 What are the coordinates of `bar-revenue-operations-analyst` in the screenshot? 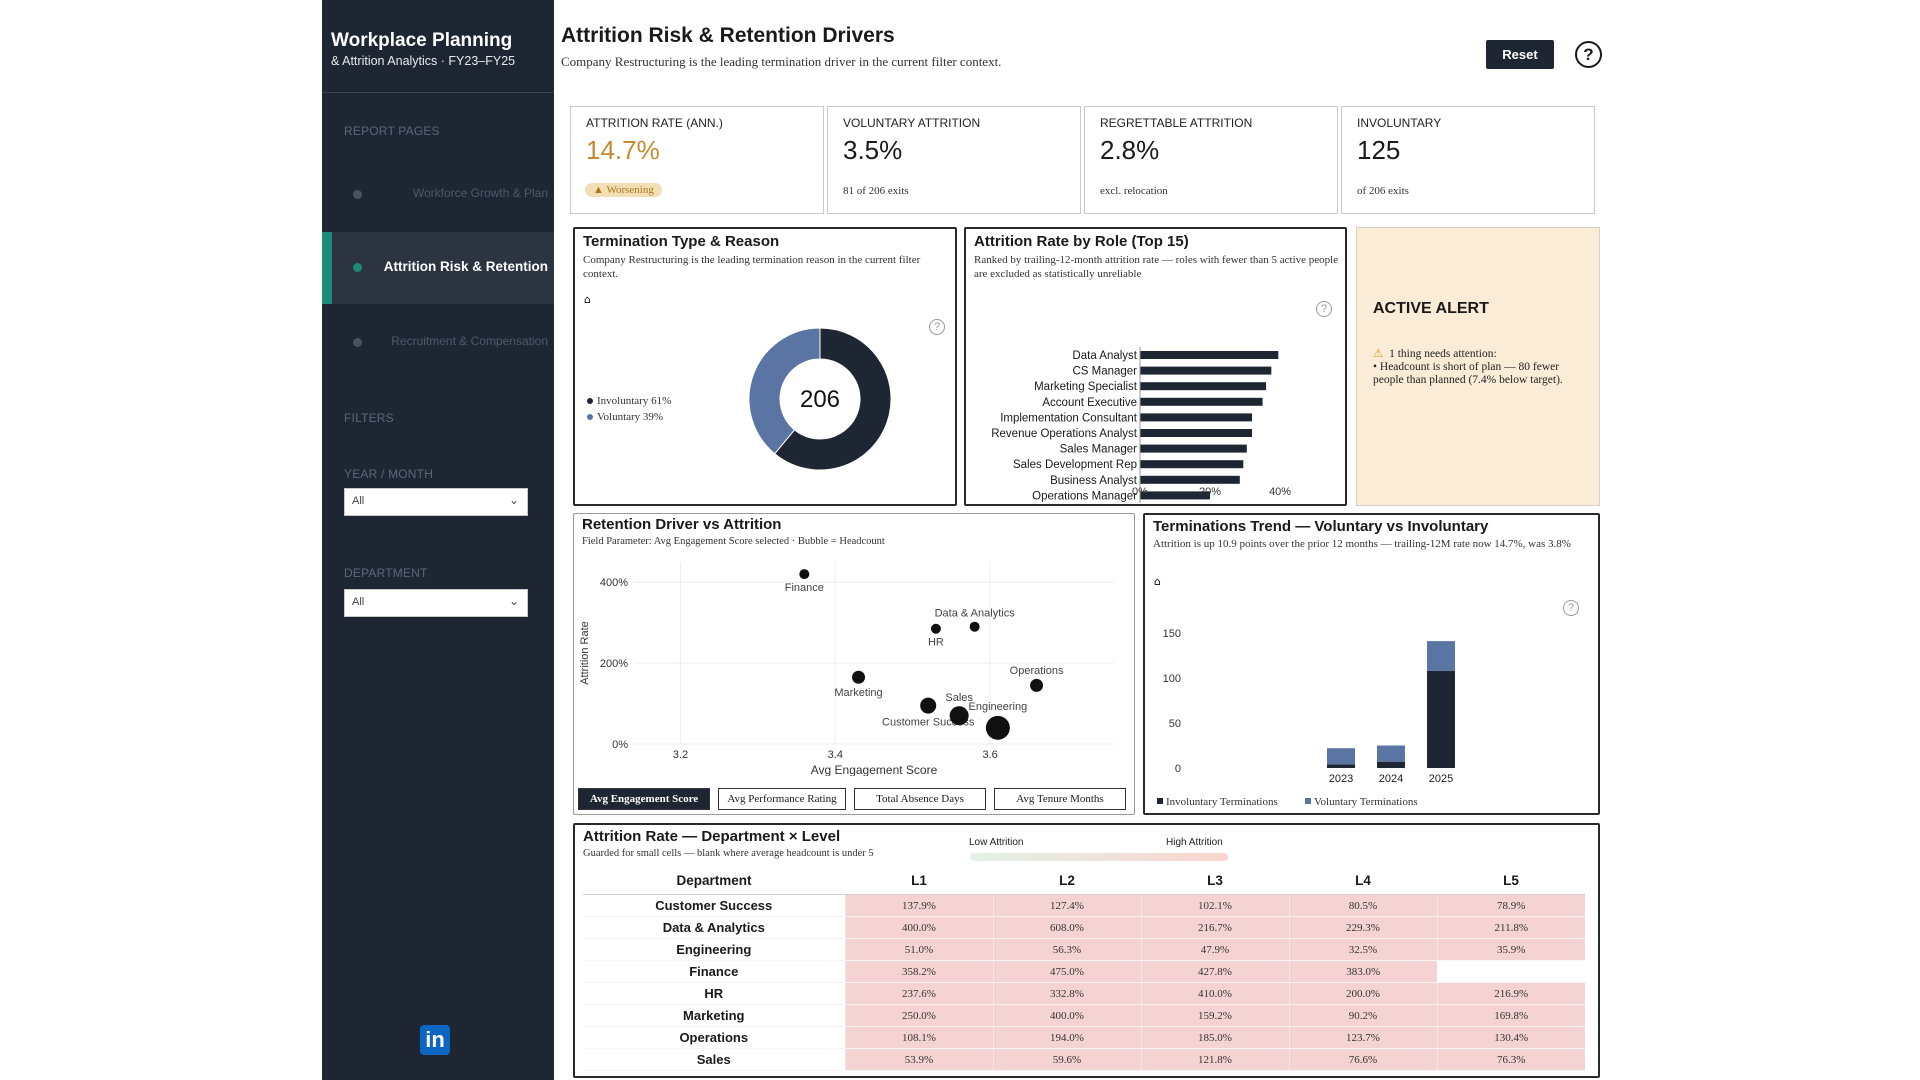 It's located at (1196, 433).